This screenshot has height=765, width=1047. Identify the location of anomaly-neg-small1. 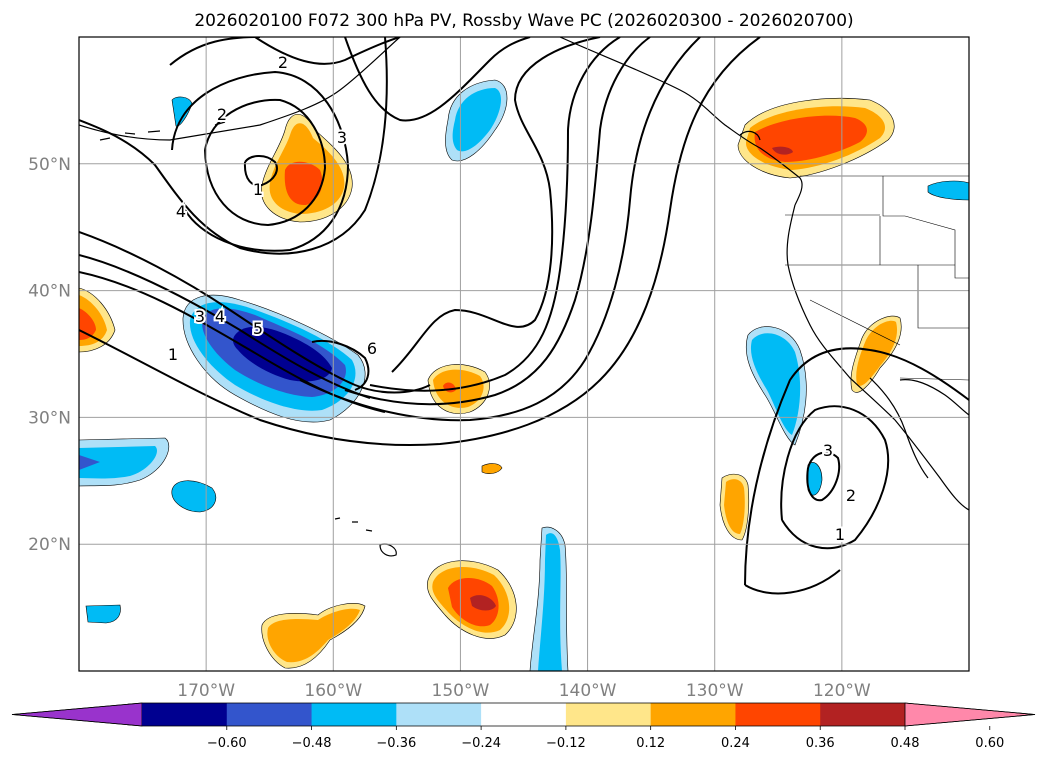
(193, 496).